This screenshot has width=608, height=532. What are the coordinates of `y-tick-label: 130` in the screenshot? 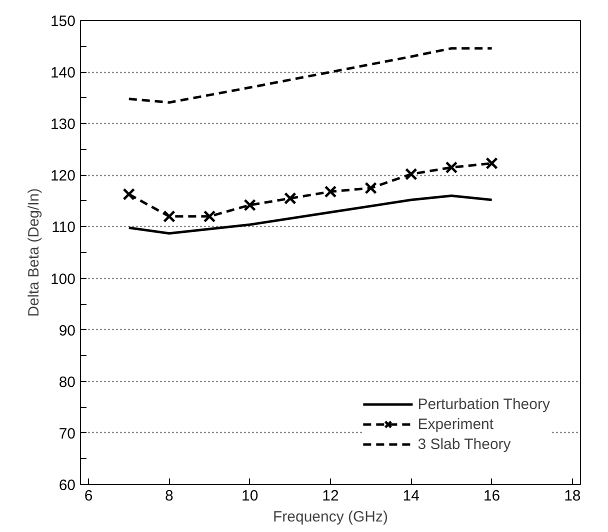 It's located at (63, 125).